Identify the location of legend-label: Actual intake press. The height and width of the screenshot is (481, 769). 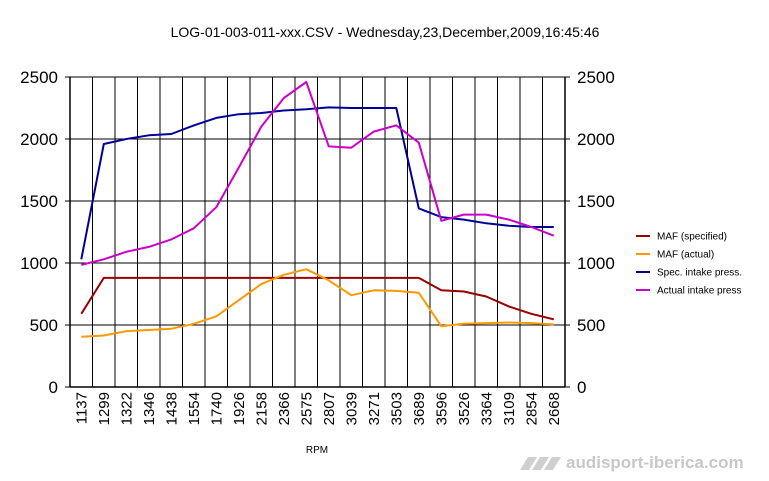
(699, 291).